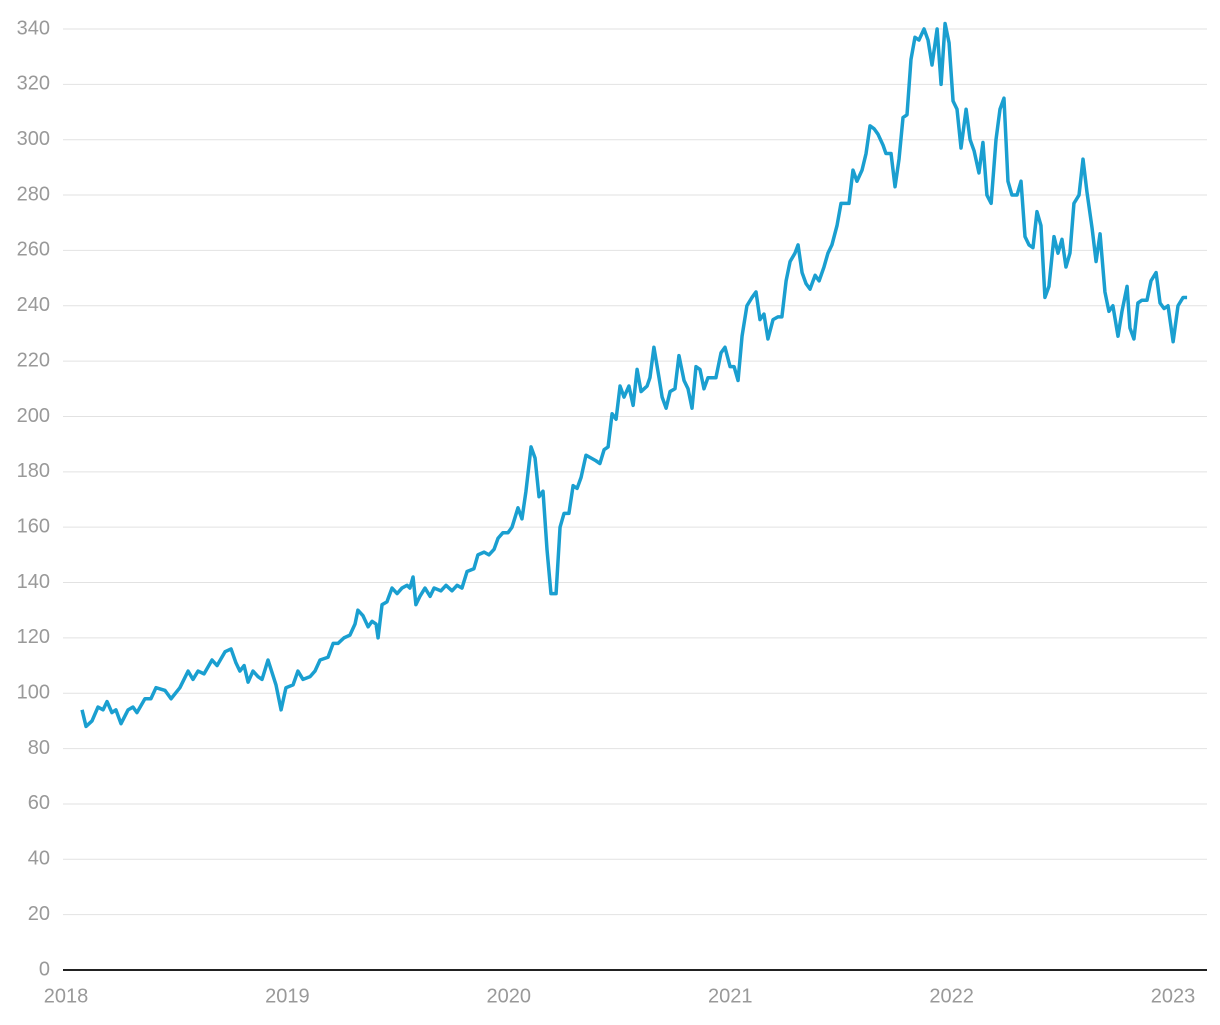  I want to click on x-tick-label: 2020, so click(509, 996).